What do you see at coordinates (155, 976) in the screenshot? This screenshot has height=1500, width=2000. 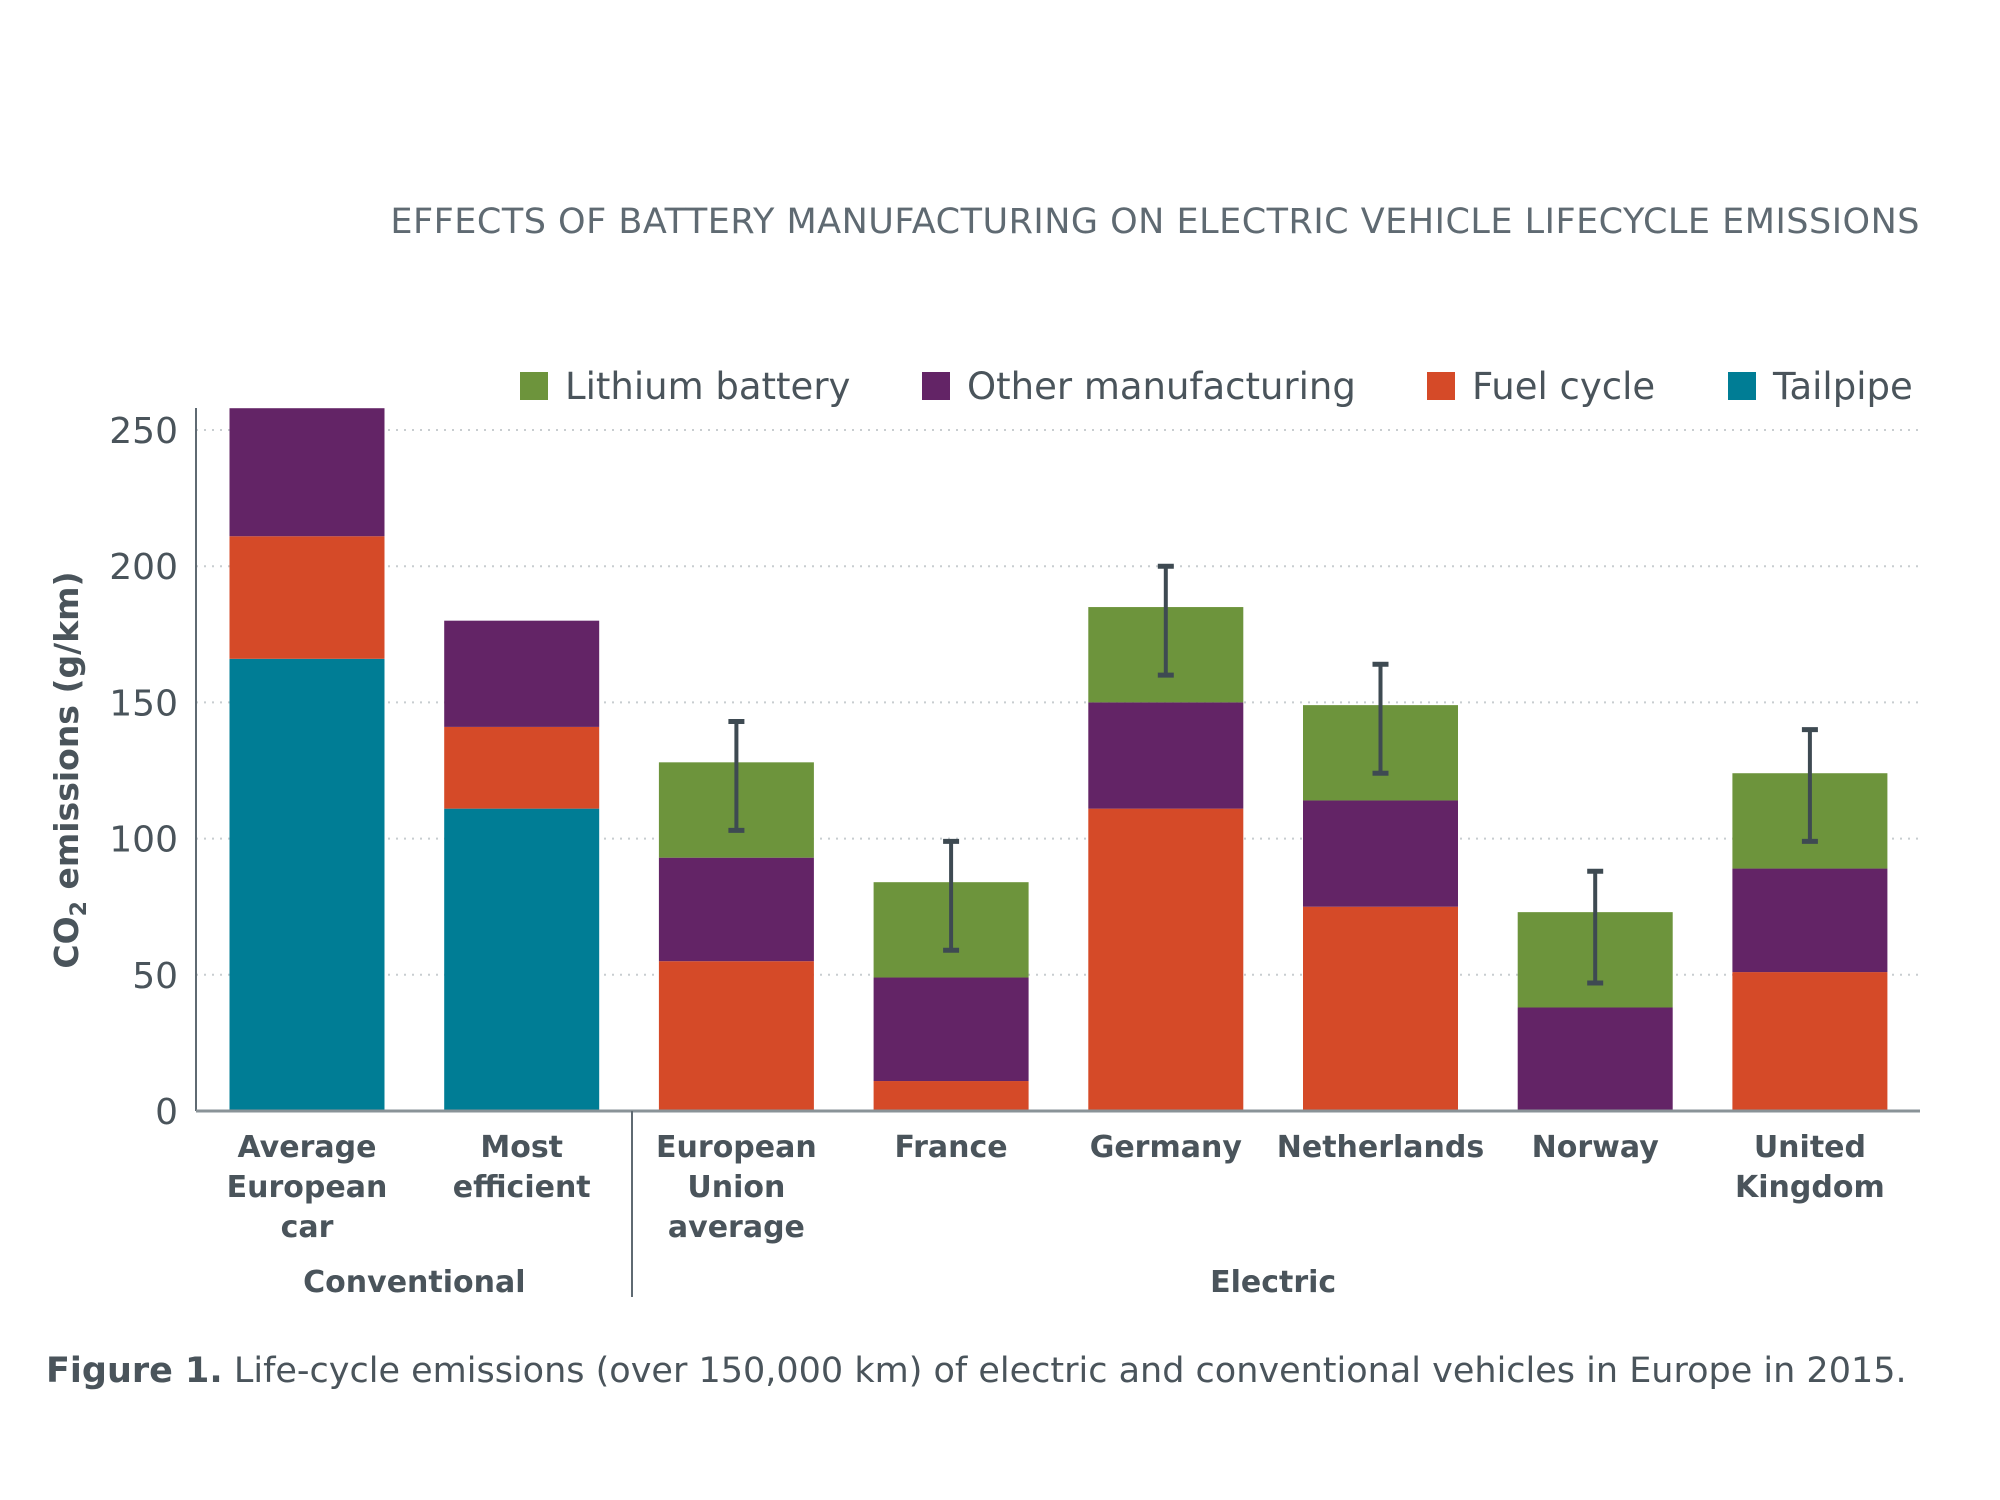 I see `y-tick-label: 50` at bounding box center [155, 976].